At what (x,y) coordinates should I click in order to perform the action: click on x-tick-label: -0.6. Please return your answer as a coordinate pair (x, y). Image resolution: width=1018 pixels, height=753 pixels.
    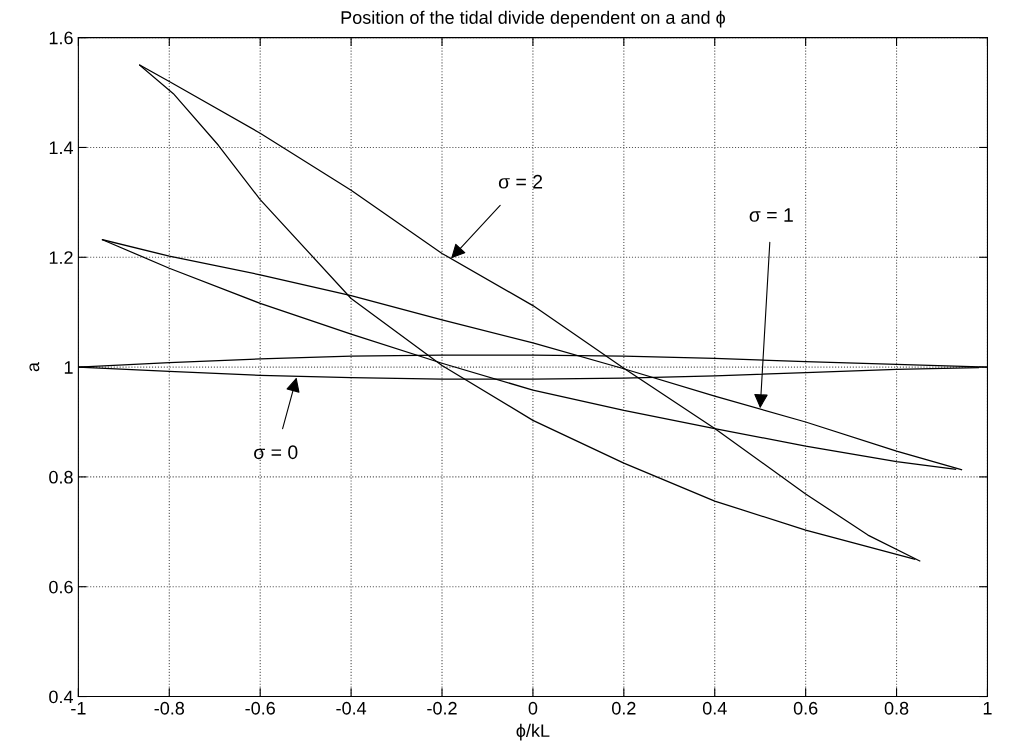
    Looking at the image, I should click on (260, 708).